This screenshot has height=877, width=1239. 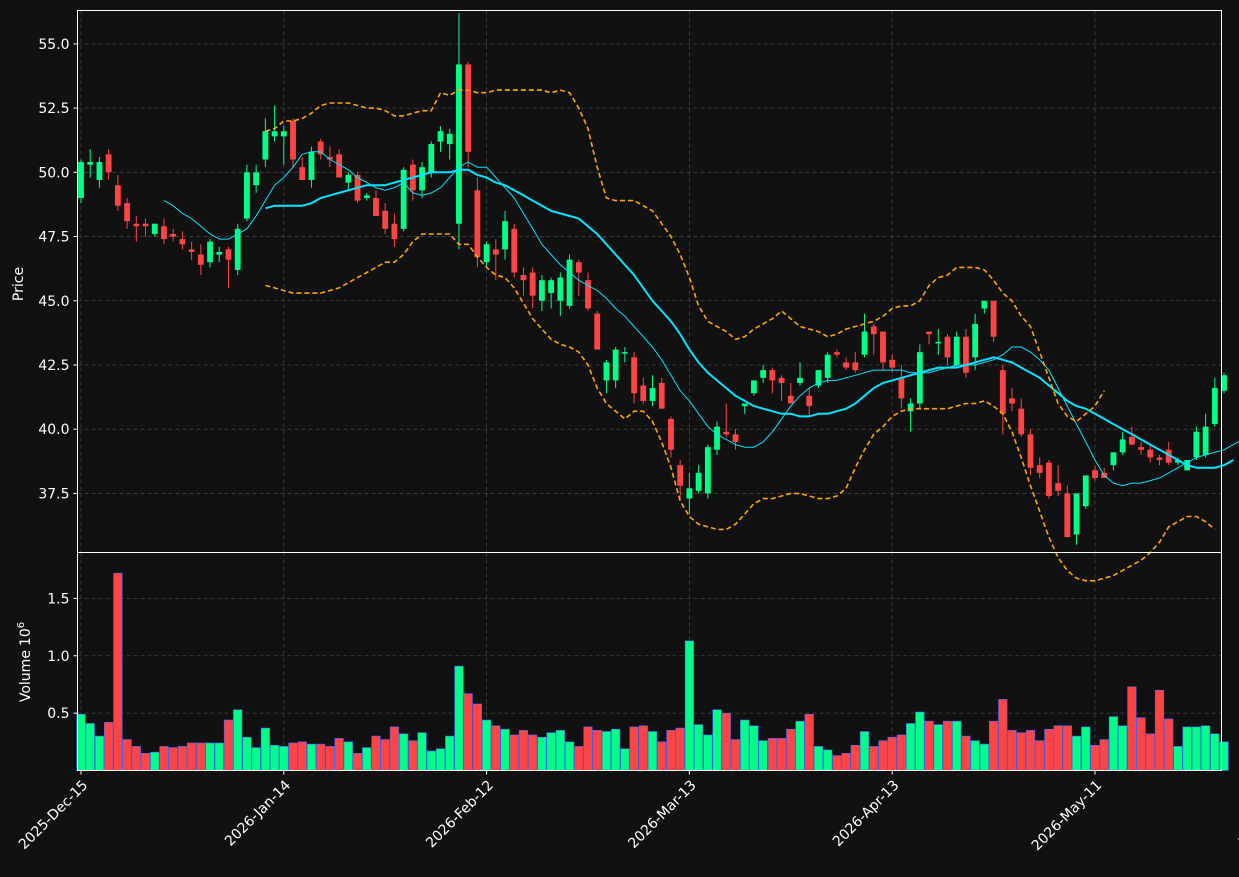 I want to click on volume-tick-label: 1.0, so click(x=58, y=657).